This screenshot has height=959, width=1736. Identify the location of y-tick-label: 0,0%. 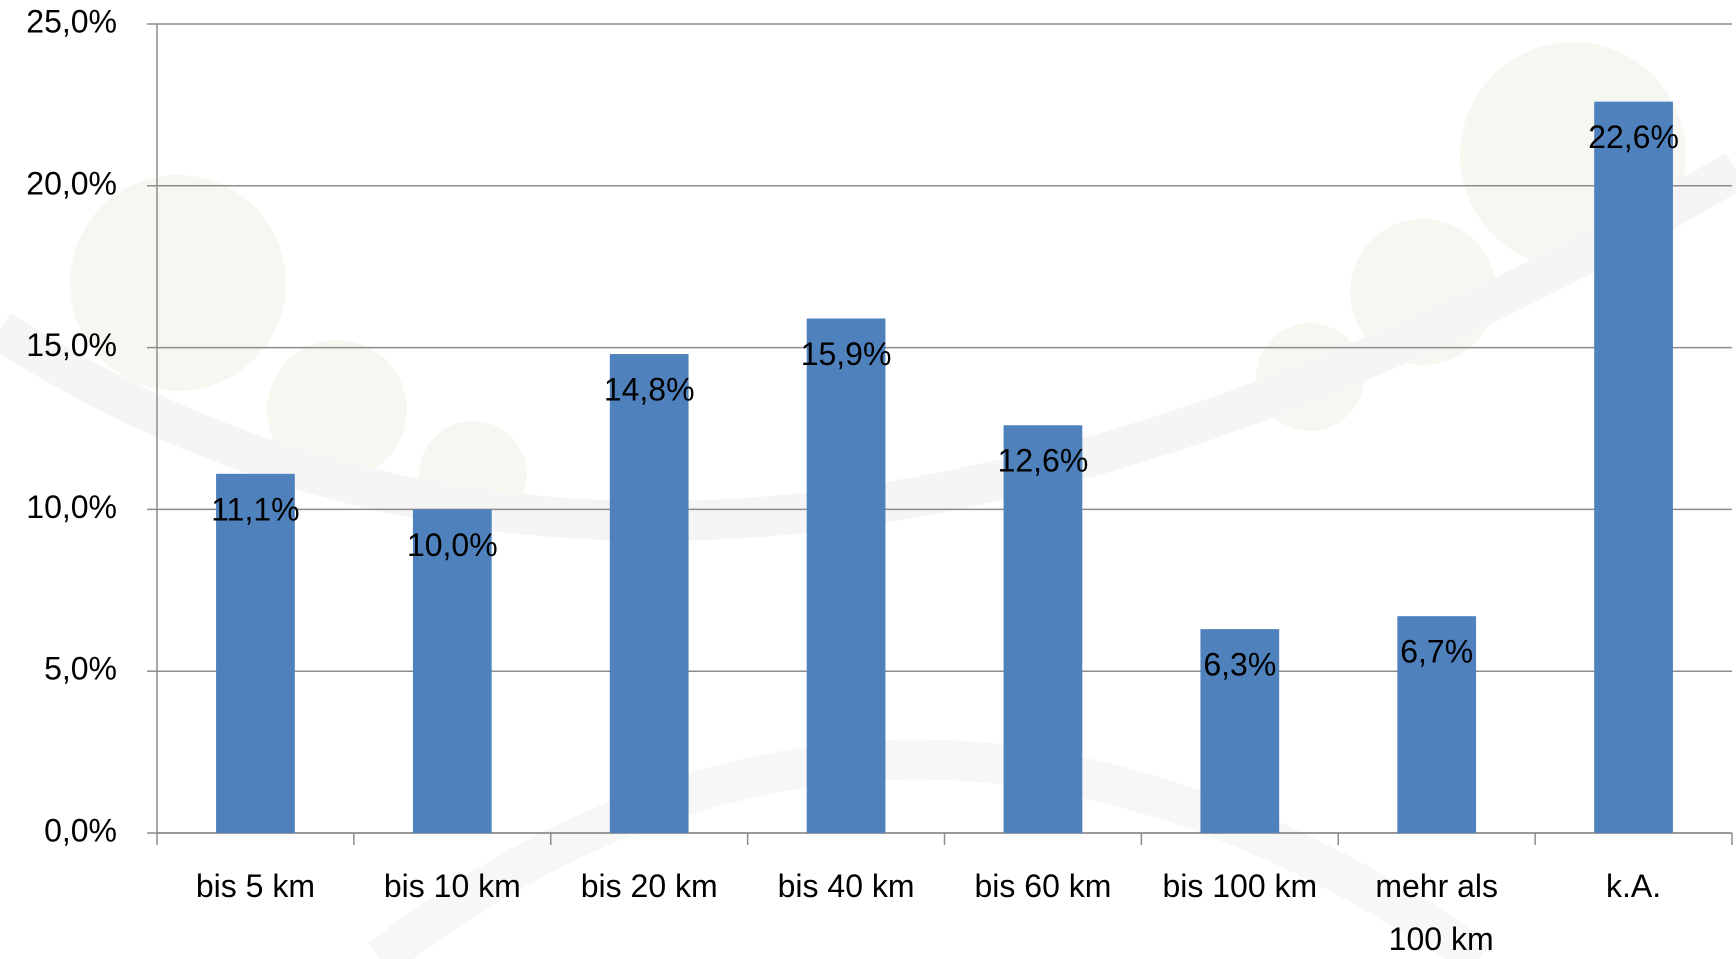
(80, 830).